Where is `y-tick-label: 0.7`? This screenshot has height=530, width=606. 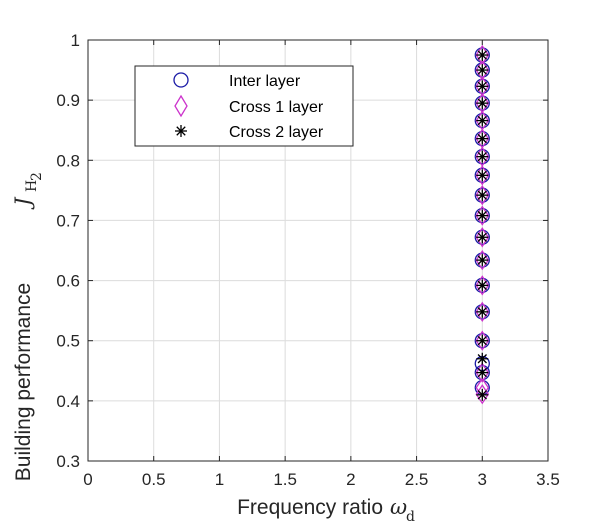
y-tick-label: 0.7 is located at coordinates (68, 220).